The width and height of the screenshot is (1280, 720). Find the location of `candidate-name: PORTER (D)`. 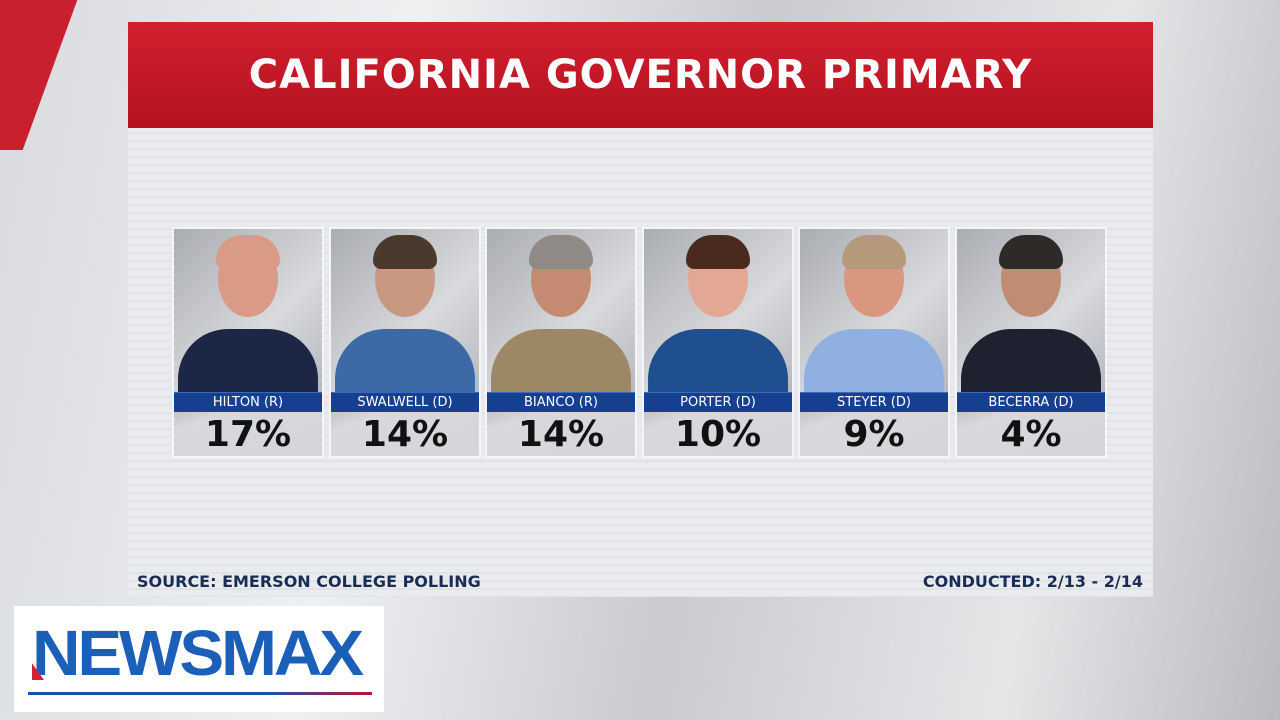

candidate-name: PORTER (D) is located at coordinates (718, 402).